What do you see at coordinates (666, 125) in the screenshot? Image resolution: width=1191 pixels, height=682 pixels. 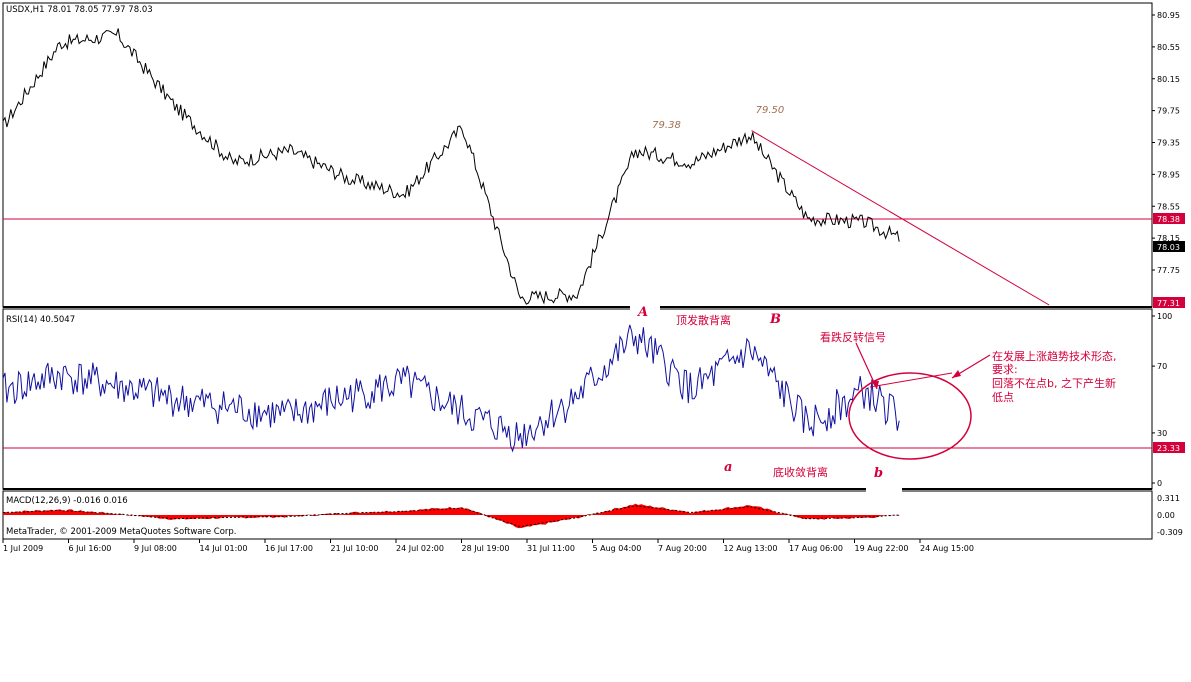 I see `price-annotation-peak-a: 79.38` at bounding box center [666, 125].